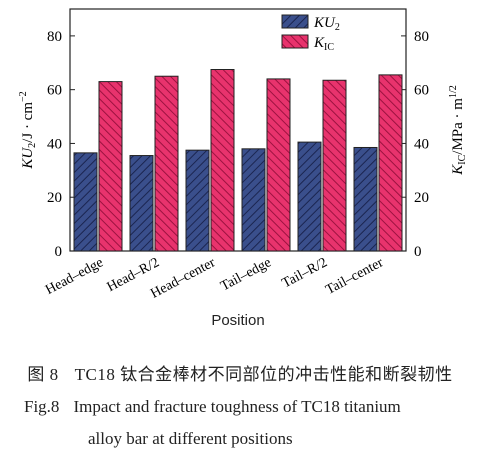 The image size is (480, 458). What do you see at coordinates (323, 44) in the screenshot?
I see `legend-label-kic: KIC` at bounding box center [323, 44].